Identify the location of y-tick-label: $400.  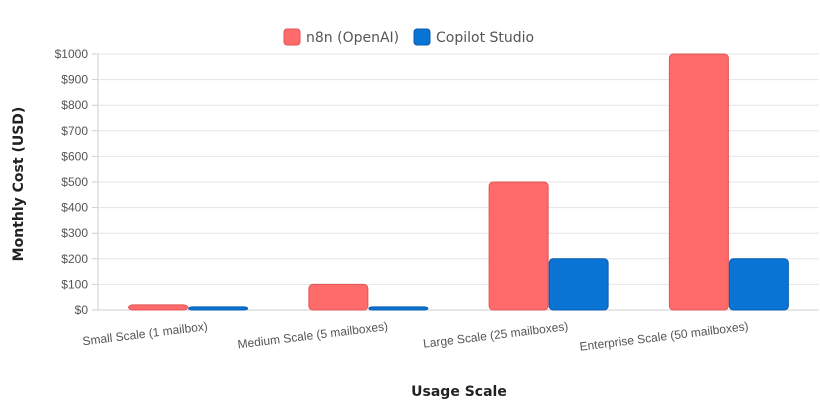
(74, 208).